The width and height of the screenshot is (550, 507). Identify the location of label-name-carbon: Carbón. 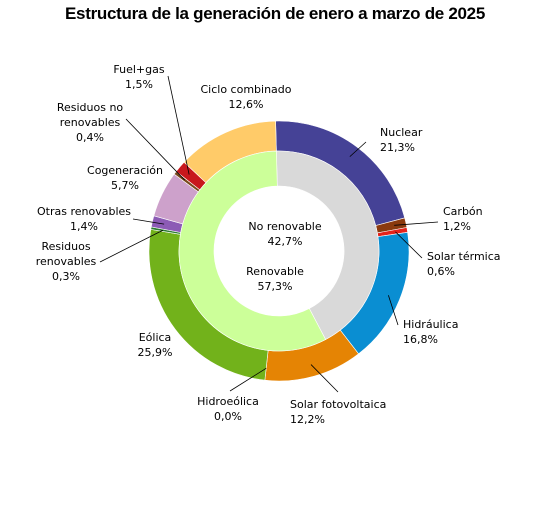
(463, 211).